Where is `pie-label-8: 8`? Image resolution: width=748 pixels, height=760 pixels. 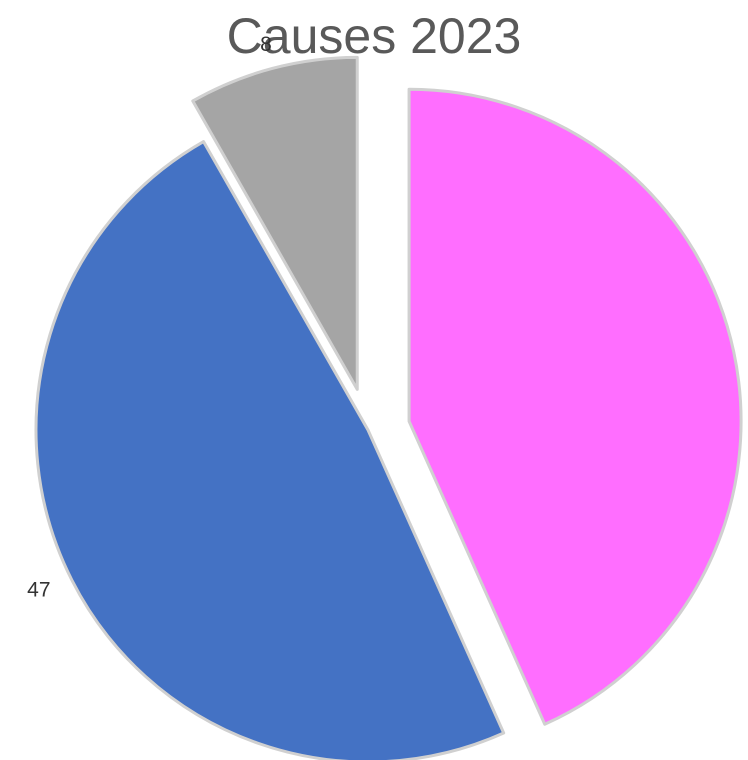
pie-label-8: 8 is located at coordinates (266, 44).